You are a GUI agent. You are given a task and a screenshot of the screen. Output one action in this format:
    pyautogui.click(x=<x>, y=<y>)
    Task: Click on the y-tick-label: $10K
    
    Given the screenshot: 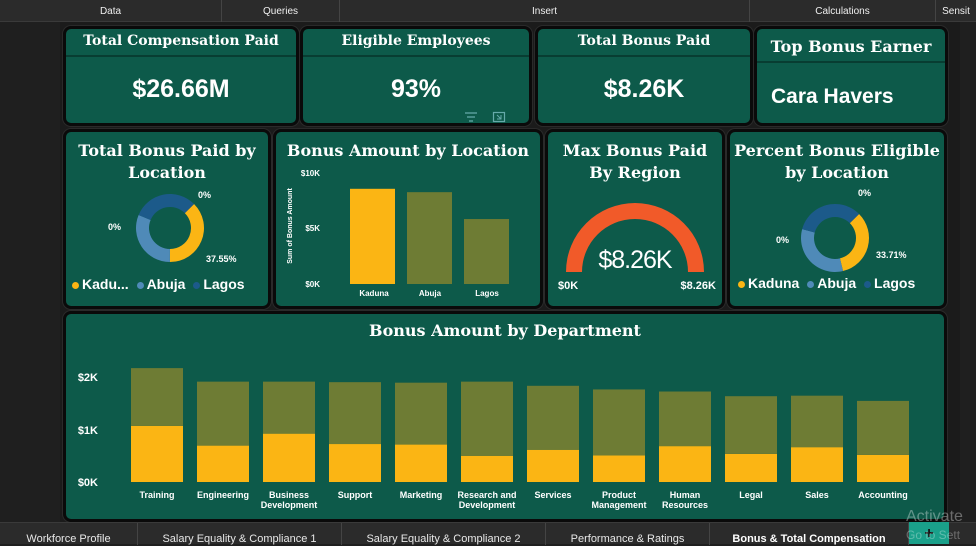 What is the action you would take?
    pyautogui.click(x=310, y=173)
    